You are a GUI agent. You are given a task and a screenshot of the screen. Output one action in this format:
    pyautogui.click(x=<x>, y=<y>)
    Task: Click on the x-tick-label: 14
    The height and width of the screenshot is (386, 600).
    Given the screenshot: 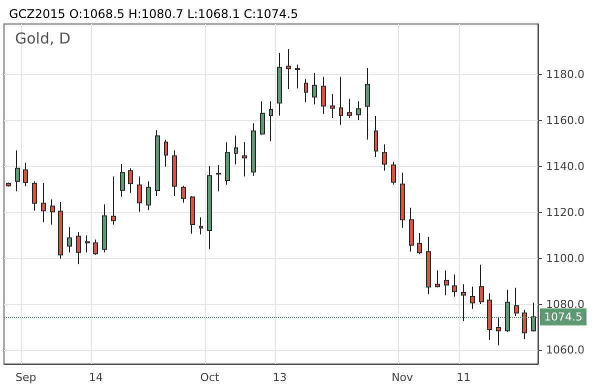 What is the action you would take?
    pyautogui.click(x=95, y=377)
    